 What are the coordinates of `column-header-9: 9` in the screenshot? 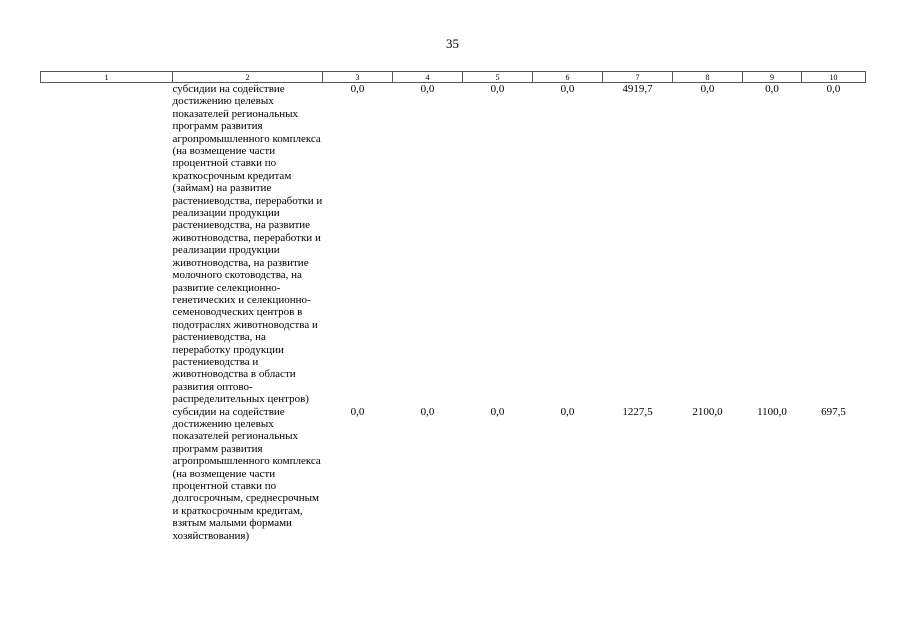 It's located at (772, 77).